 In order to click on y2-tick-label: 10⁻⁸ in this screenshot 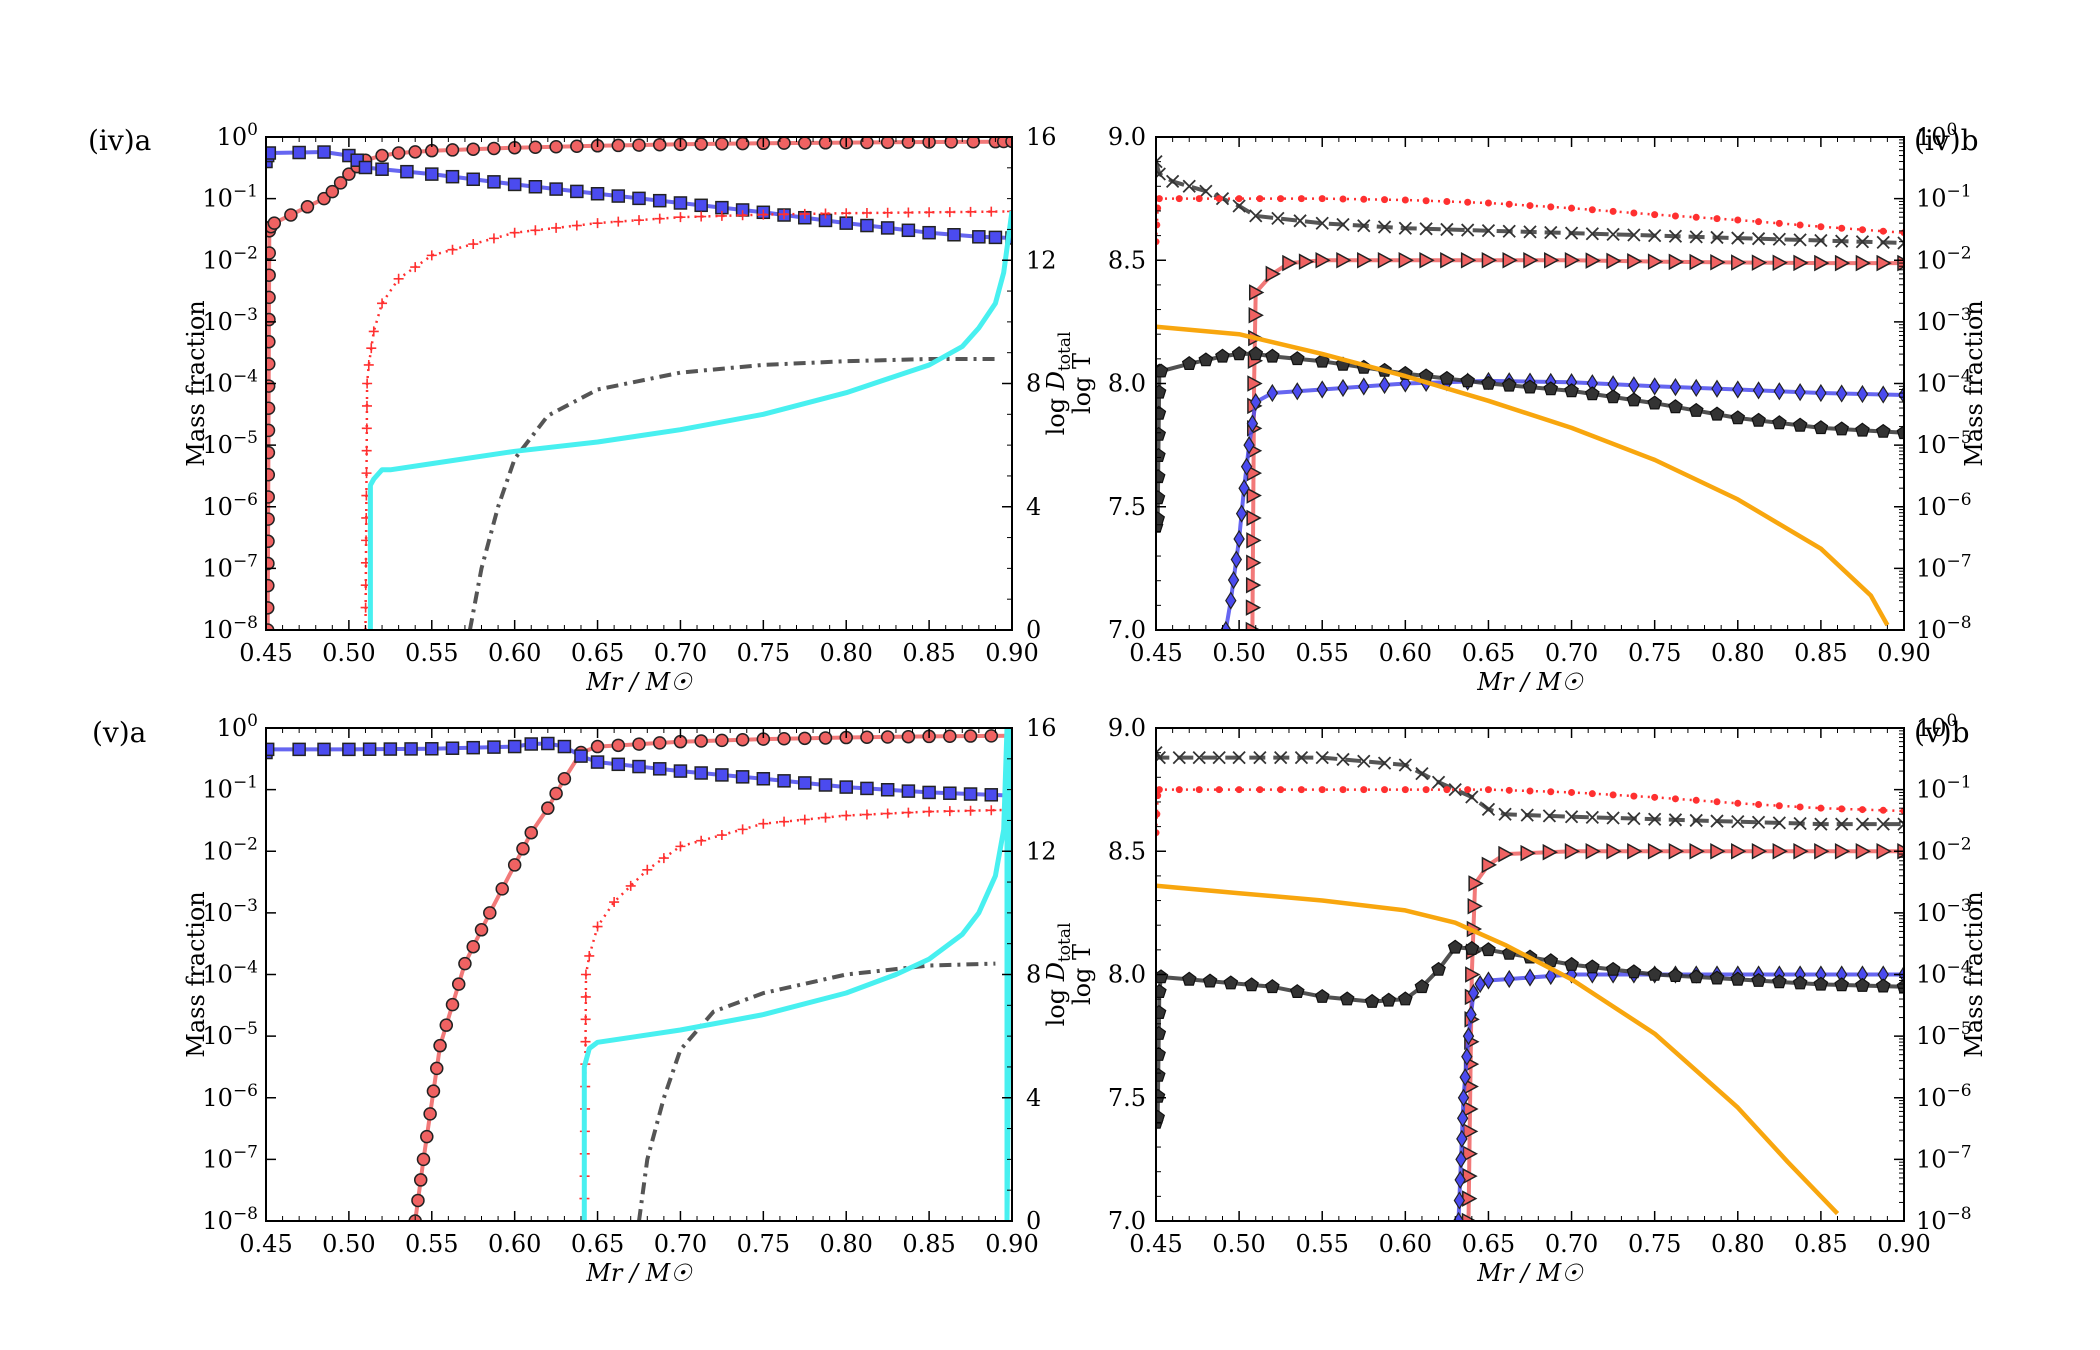, I will do `click(1944, 628)`.